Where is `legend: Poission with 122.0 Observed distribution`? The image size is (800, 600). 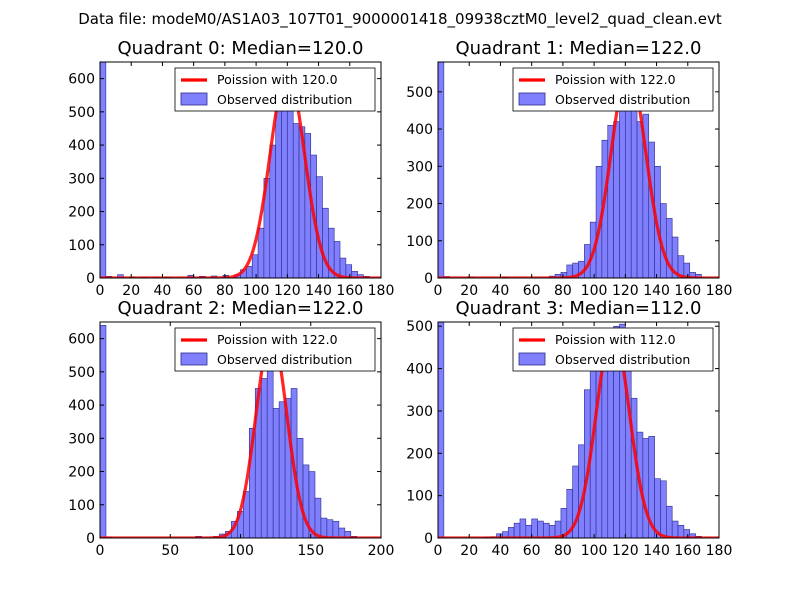 legend: Poission with 122.0 Observed distribution is located at coordinates (275, 349).